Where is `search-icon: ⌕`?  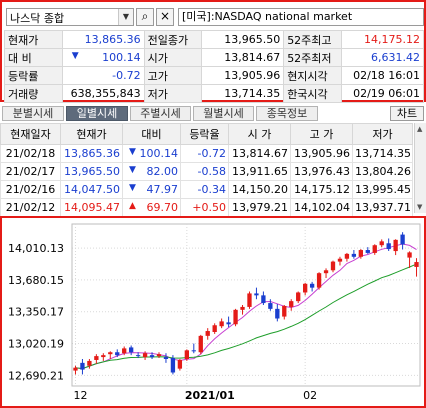 search-icon: ⌕ is located at coordinates (145, 17).